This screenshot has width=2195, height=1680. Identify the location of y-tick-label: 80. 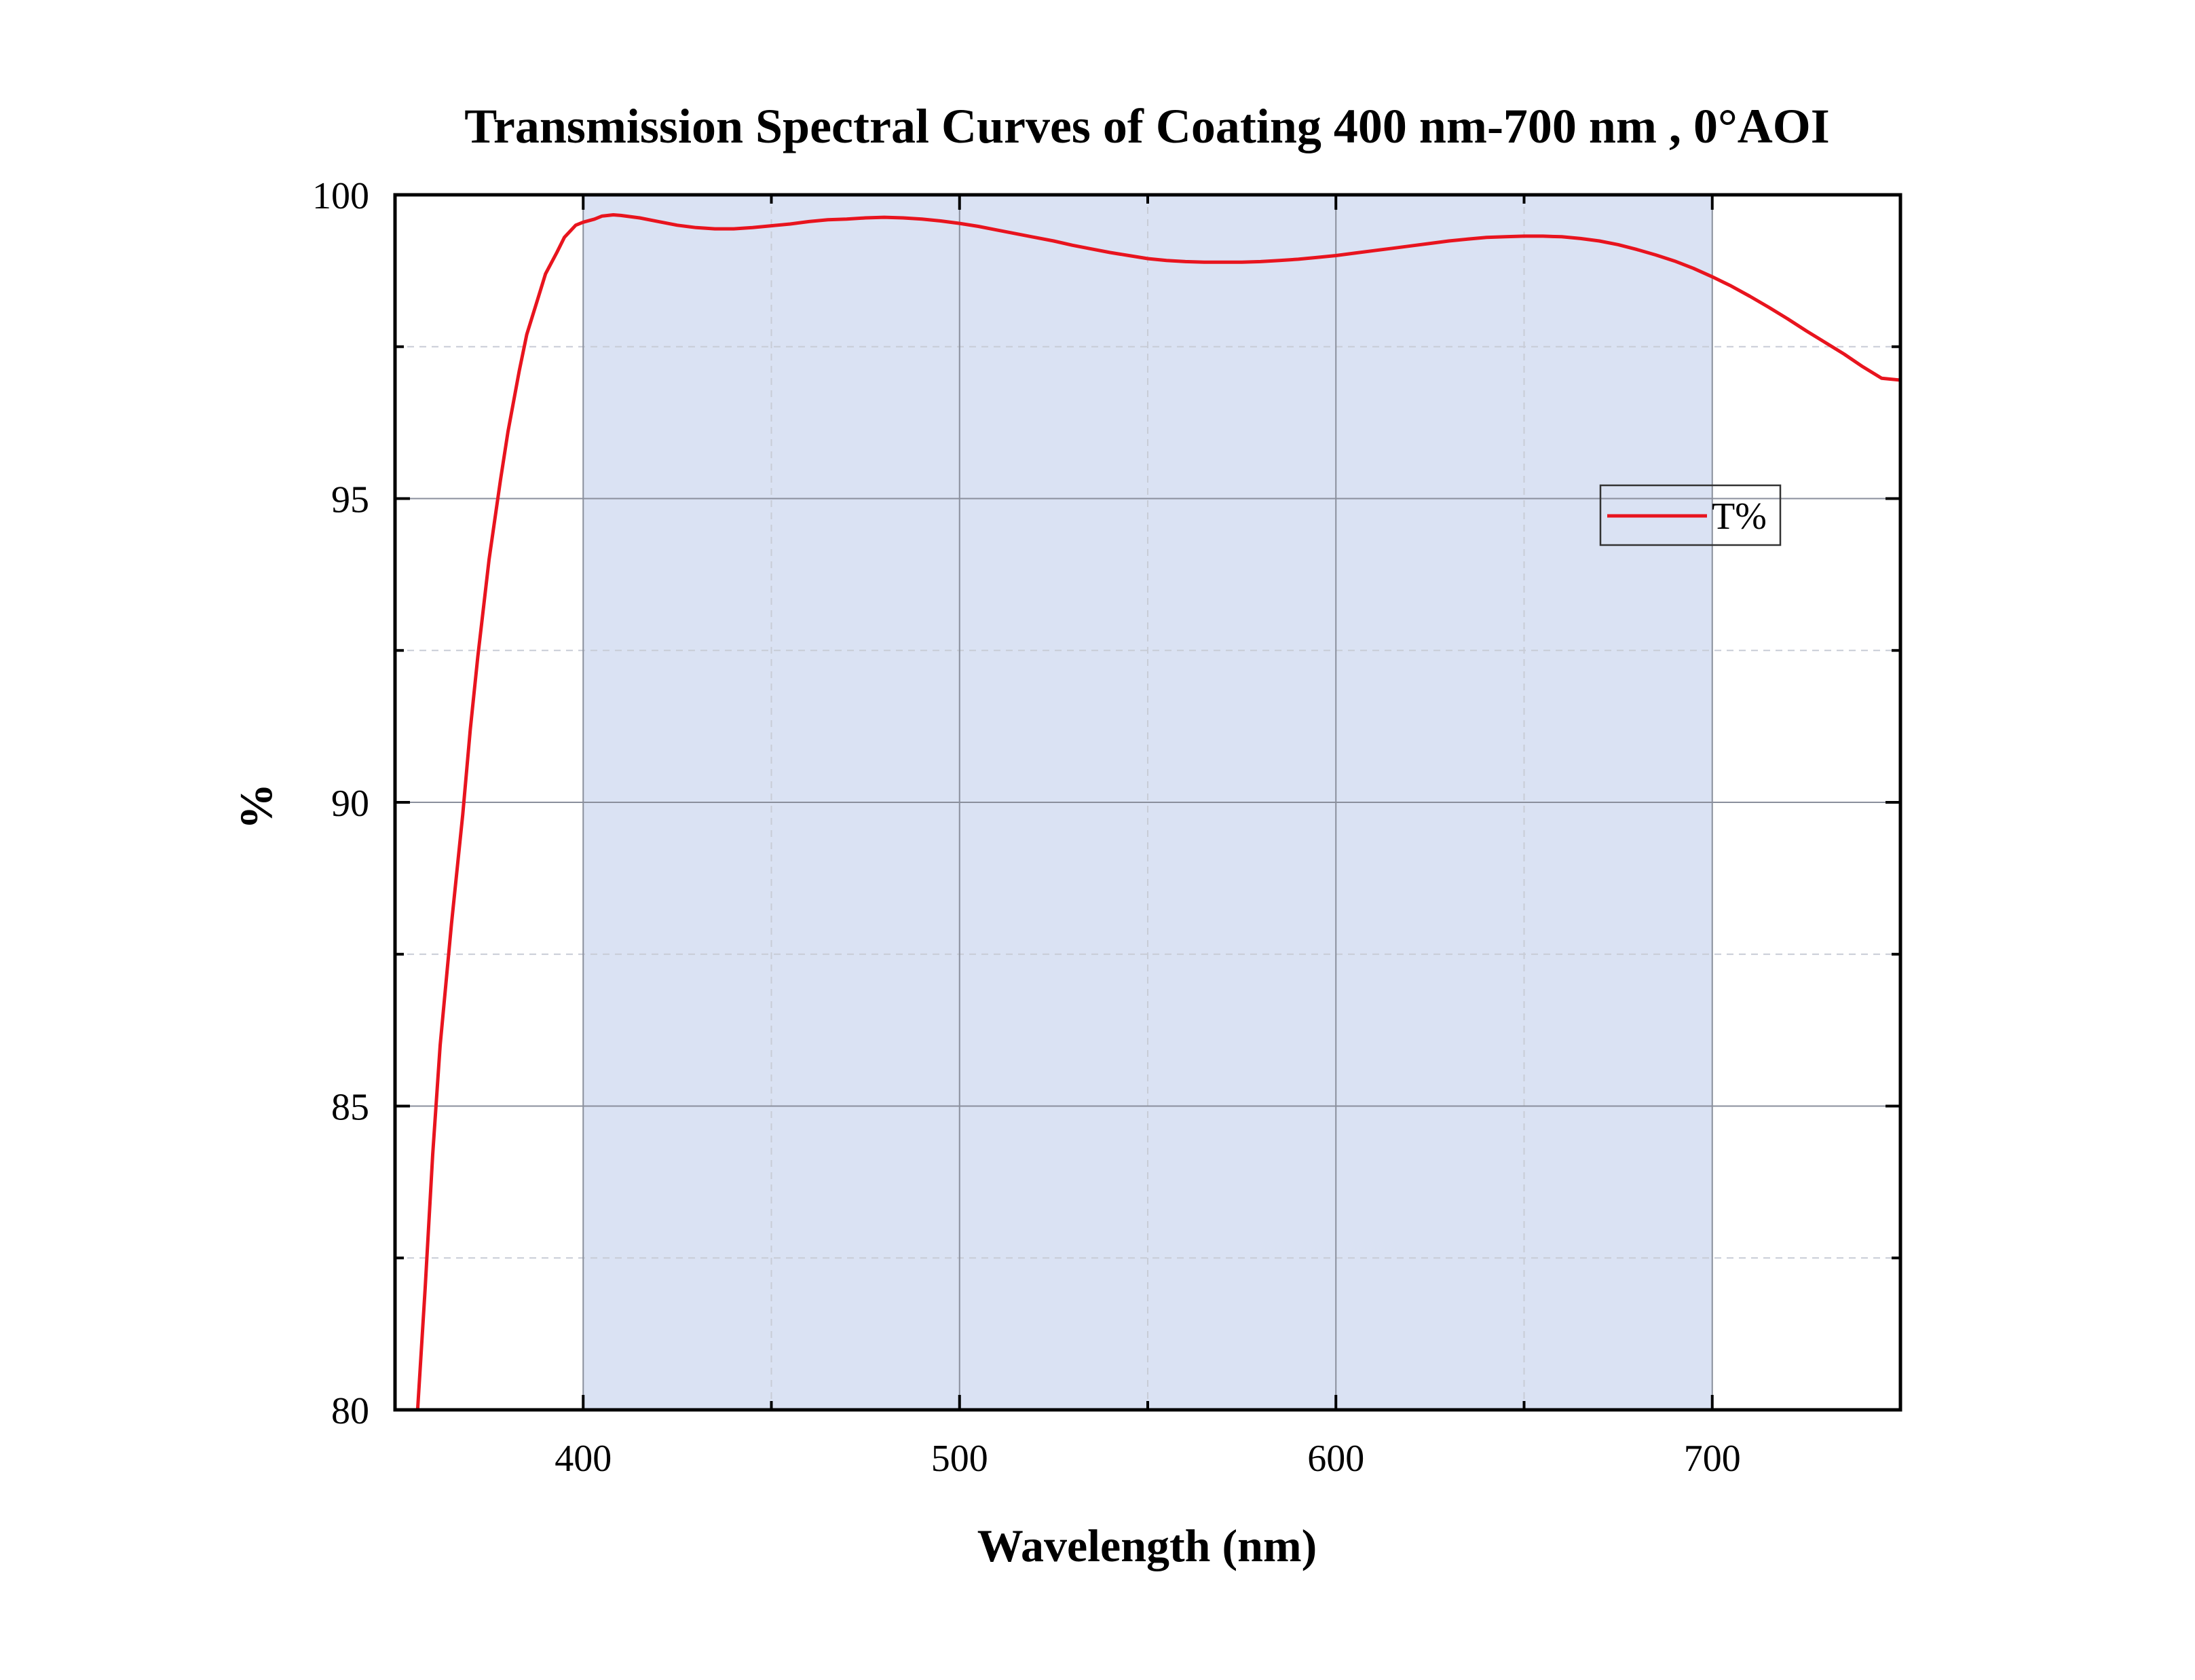
(350, 1411).